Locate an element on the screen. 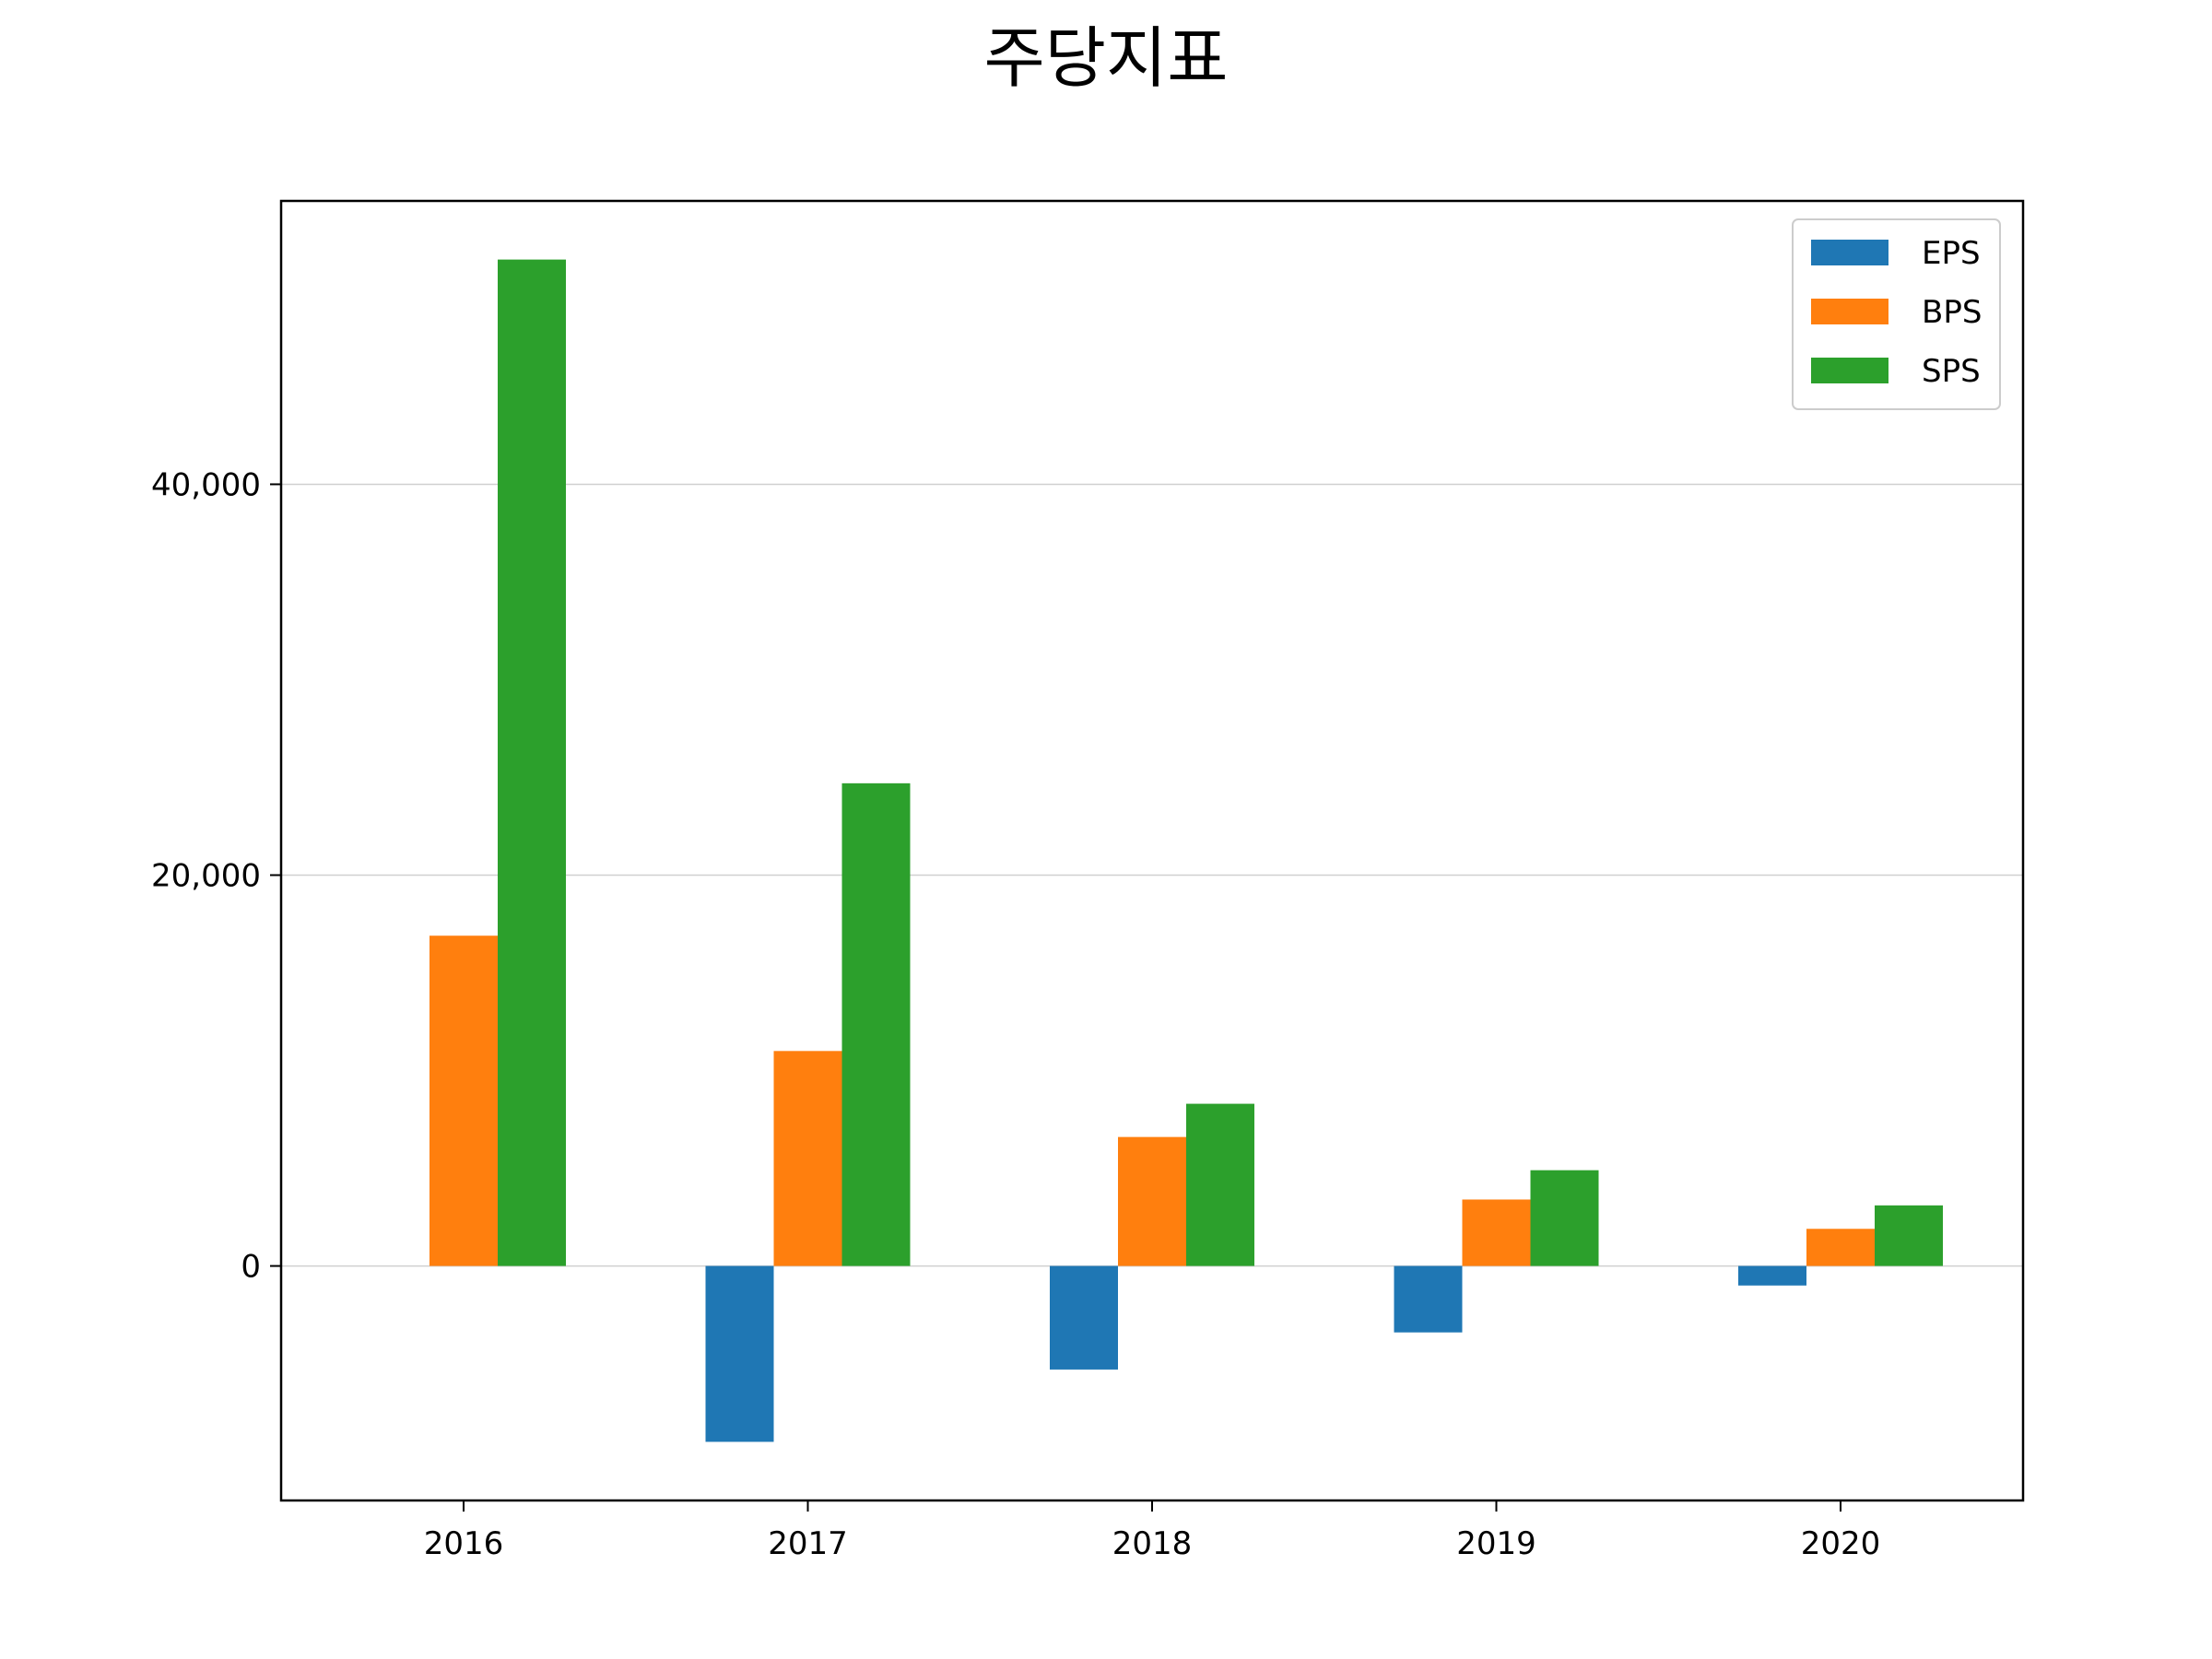 The height and width of the screenshot is (1659, 2212). y-tick-label: 20,000 is located at coordinates (206, 876).